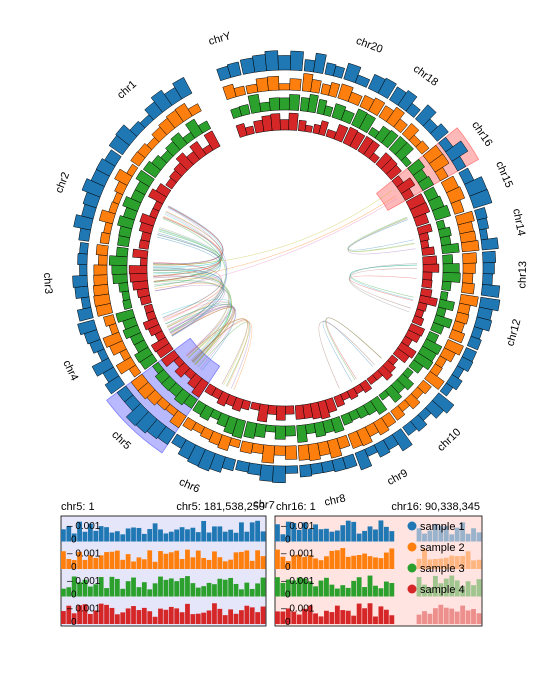  Describe the element at coordinates (296, 507) in the screenshot. I see `chr16-start-label: chr16: 1` at that location.